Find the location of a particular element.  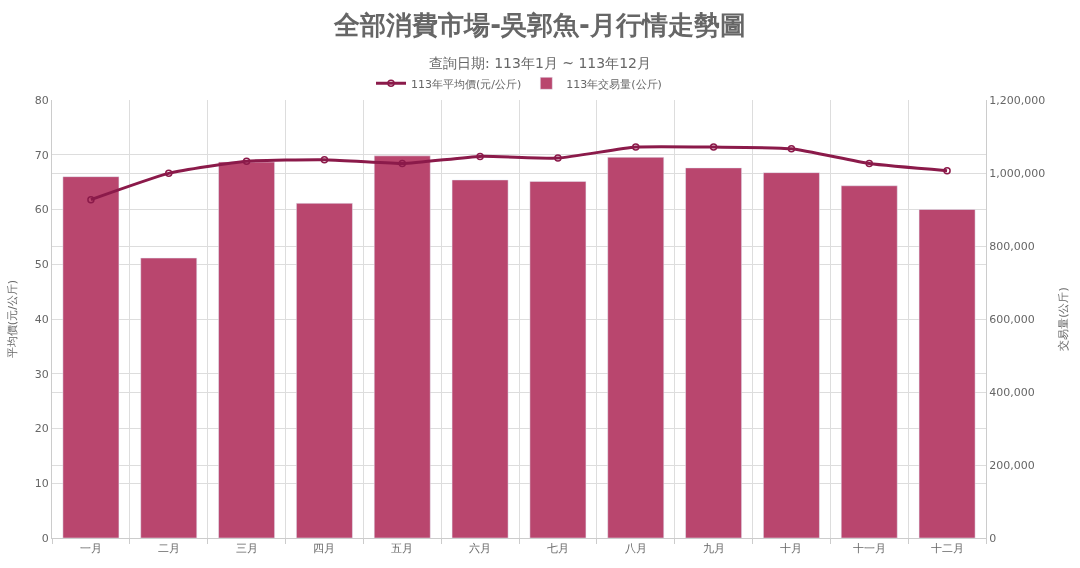

x-tick-label: 六月 is located at coordinates (480, 549).